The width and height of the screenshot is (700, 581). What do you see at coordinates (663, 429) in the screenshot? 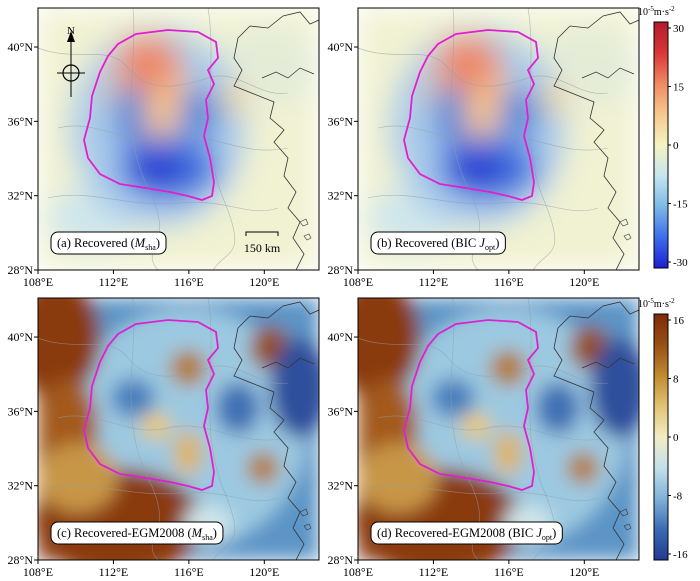
I see `colorbar-2: 10-5m·s-2 16 8 0 -8 -16` at bounding box center [663, 429].